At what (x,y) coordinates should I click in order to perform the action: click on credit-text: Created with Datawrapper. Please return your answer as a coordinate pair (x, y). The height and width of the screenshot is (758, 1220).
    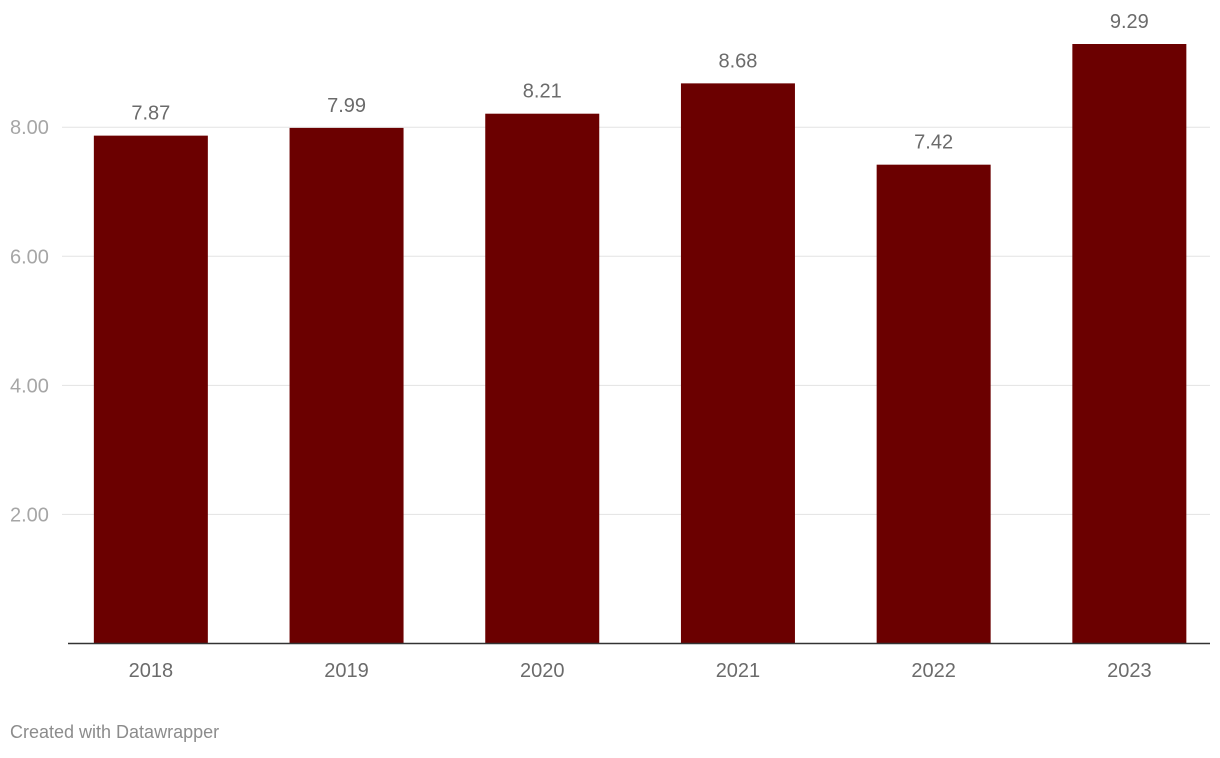
    Looking at the image, I should click on (115, 732).